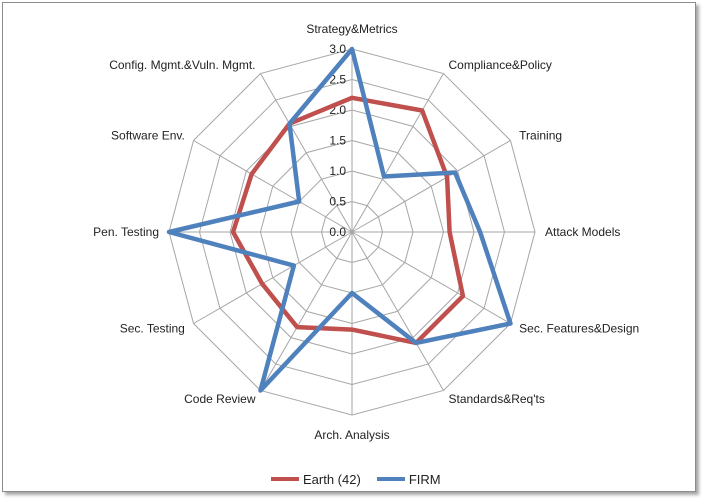 This screenshot has width=703, height=500. Describe the element at coordinates (582, 232) in the screenshot. I see `category-label: Attack Models` at that location.